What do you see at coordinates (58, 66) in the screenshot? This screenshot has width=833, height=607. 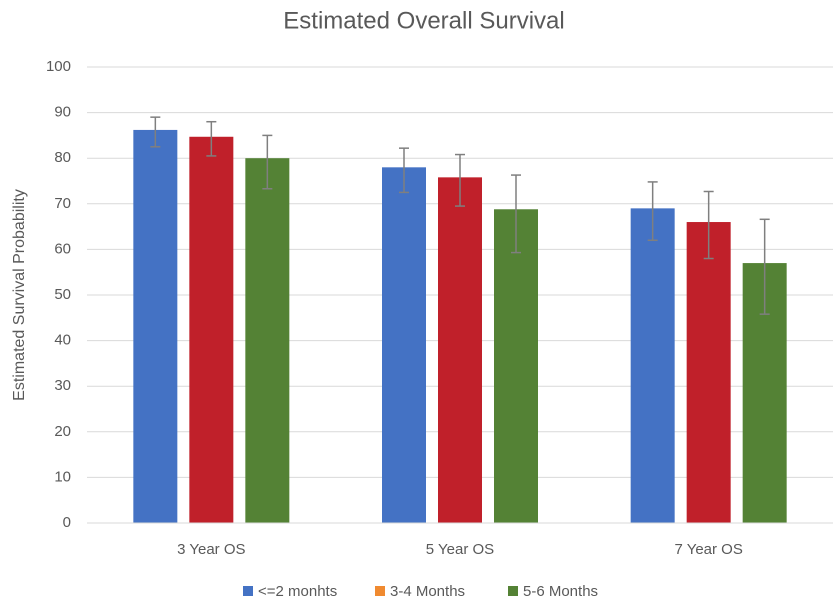 I see `y-tick-label: 100` at bounding box center [58, 66].